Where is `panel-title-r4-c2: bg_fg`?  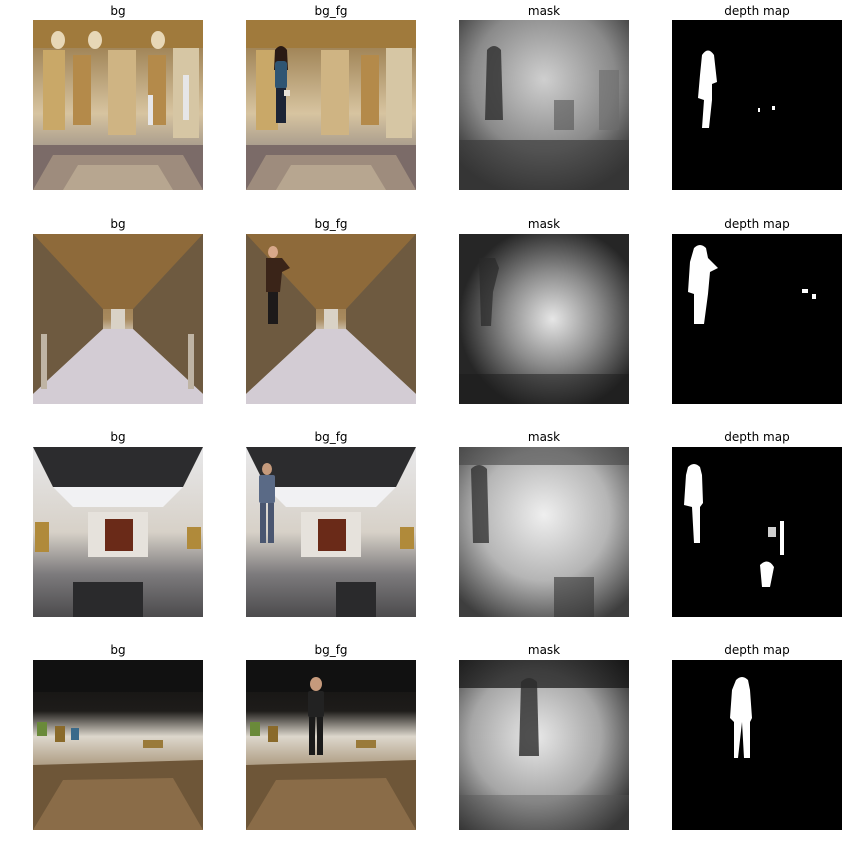 panel-title-r4-c2: bg_fg is located at coordinates (331, 650).